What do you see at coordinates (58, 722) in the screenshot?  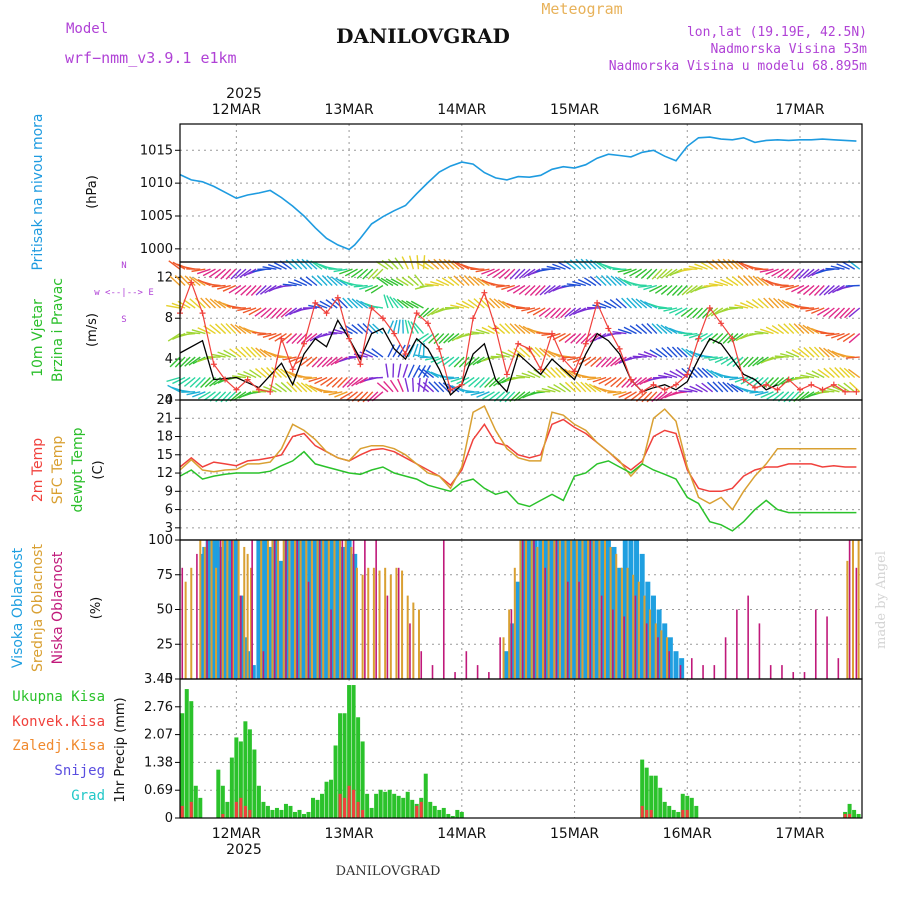 I see `precip-label-conv: Konvek.Kisa` at bounding box center [58, 722].